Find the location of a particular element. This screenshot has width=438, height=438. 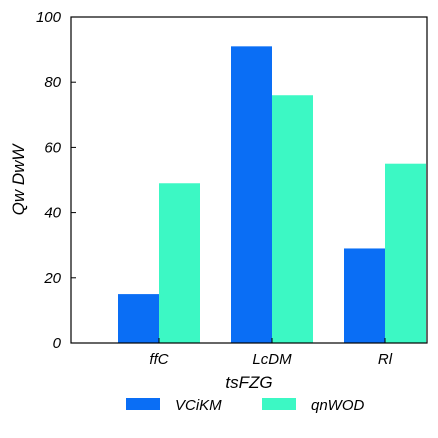

y-tick-label-20: 20 is located at coordinates (52, 278).